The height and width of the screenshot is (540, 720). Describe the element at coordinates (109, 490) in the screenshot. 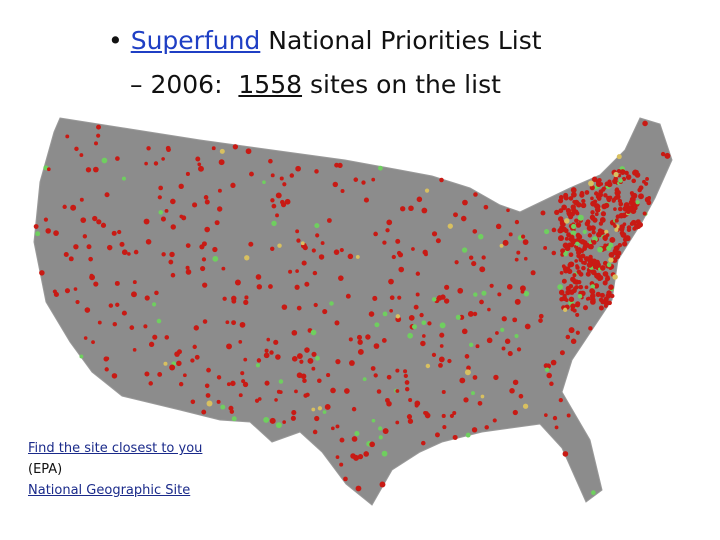

I see `natgeo-link: National Geographic Site` at that location.